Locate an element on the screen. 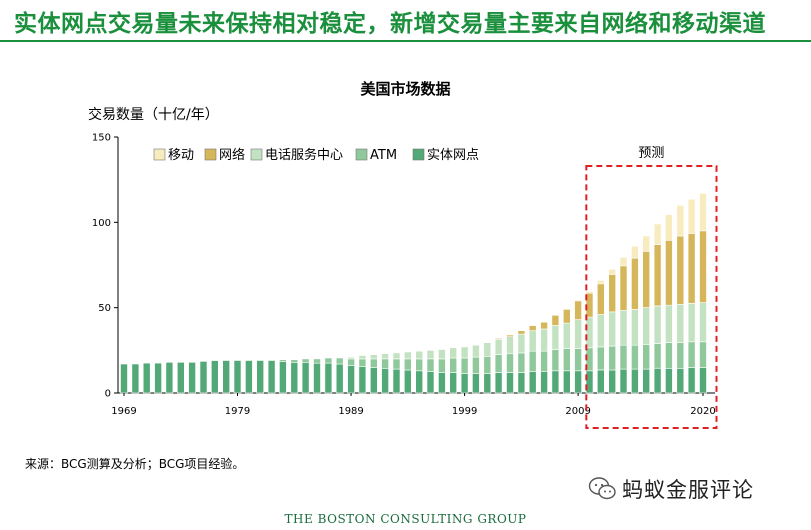  bar-segment-atm-1998 is located at coordinates (453, 365).